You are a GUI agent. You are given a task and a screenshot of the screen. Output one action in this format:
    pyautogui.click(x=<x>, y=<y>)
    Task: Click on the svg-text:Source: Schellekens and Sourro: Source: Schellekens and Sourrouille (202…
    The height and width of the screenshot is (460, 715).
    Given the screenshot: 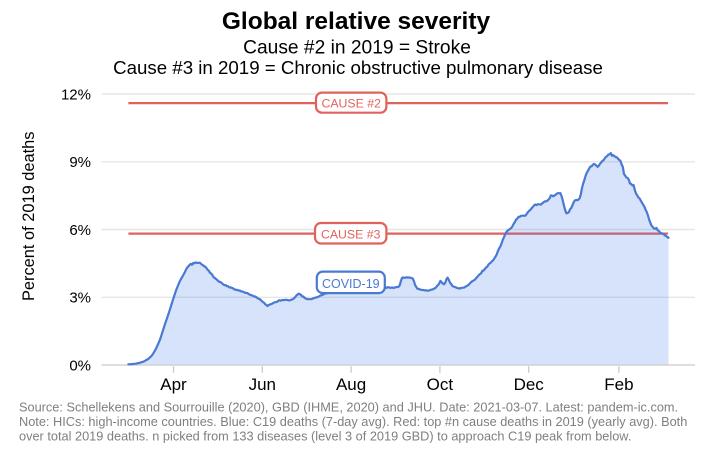 What is the action you would take?
    pyautogui.click(x=348, y=406)
    